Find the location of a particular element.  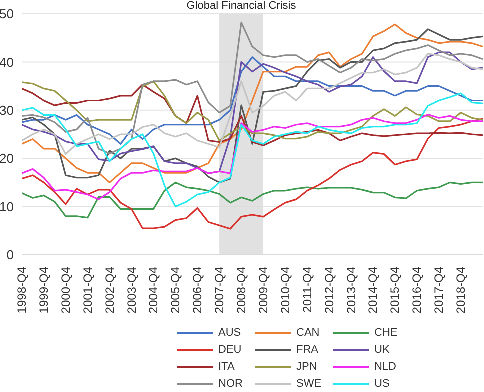

y-tick-label: 0 is located at coordinates (10, 255).